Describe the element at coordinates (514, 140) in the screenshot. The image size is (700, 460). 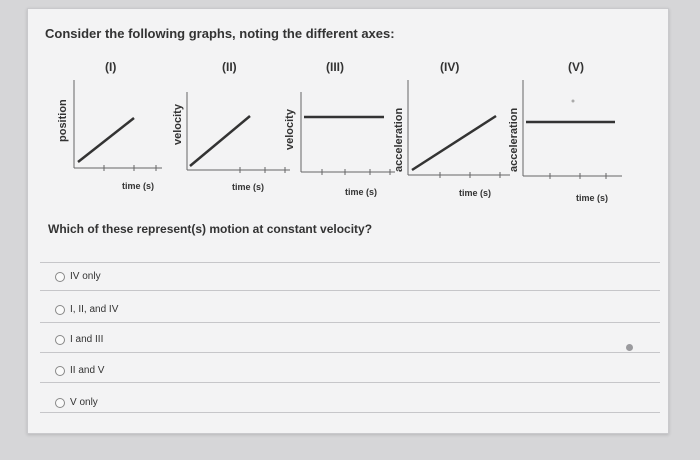
I see `graph-5-y-label: acceleration` at that location.